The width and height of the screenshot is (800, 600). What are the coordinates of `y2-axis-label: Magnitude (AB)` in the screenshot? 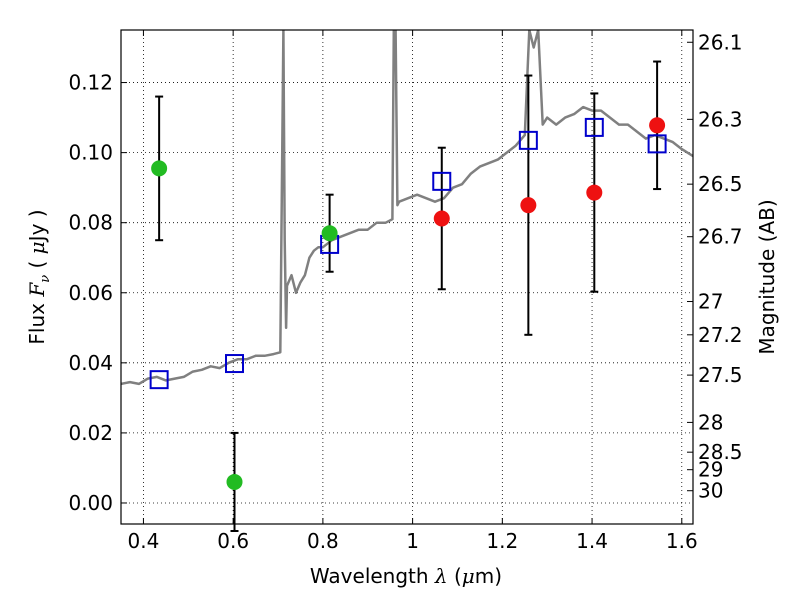 It's located at (767, 276).